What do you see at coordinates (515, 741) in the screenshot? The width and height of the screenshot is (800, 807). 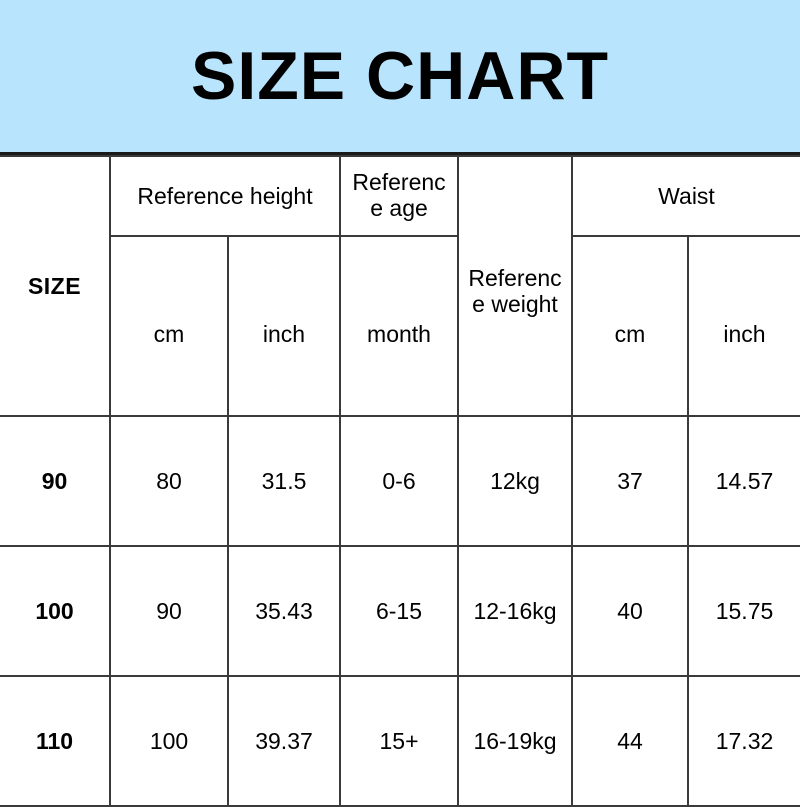 I see `cell-weight: 16-19kg` at bounding box center [515, 741].